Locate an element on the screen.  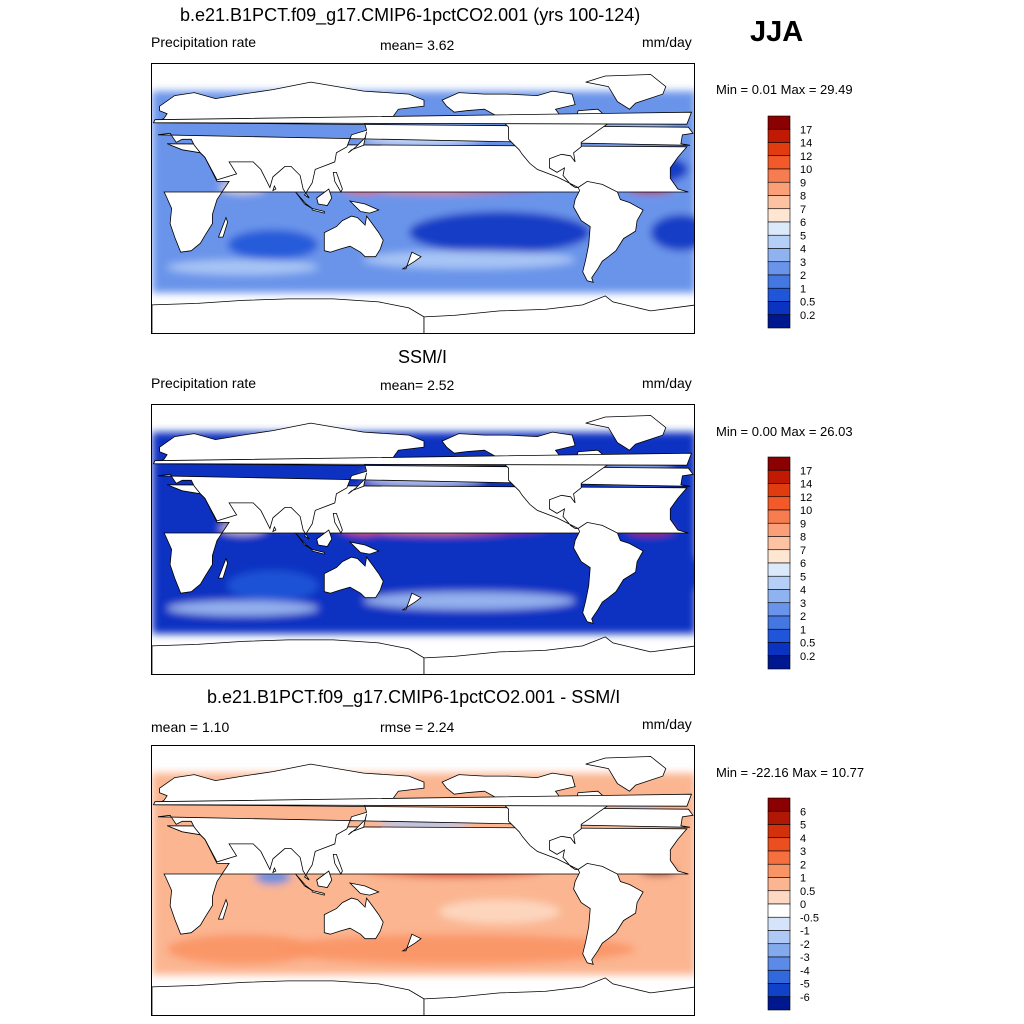
colorbar-tick-label: 8 is located at coordinates (803, 197).